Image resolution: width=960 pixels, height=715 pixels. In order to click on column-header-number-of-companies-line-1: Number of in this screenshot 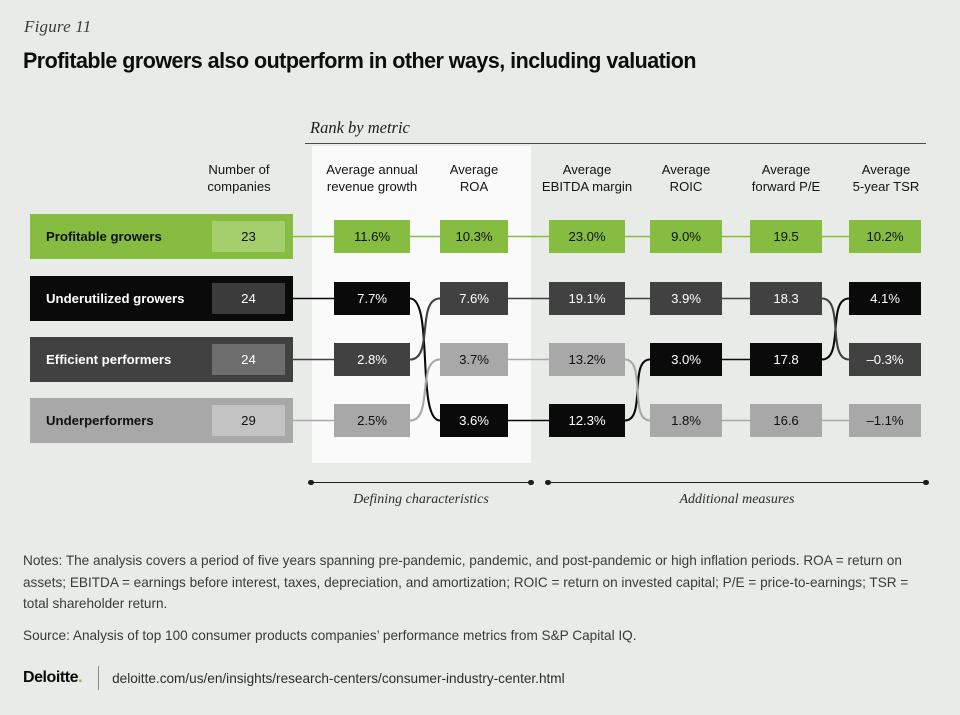, I will do `click(239, 169)`.